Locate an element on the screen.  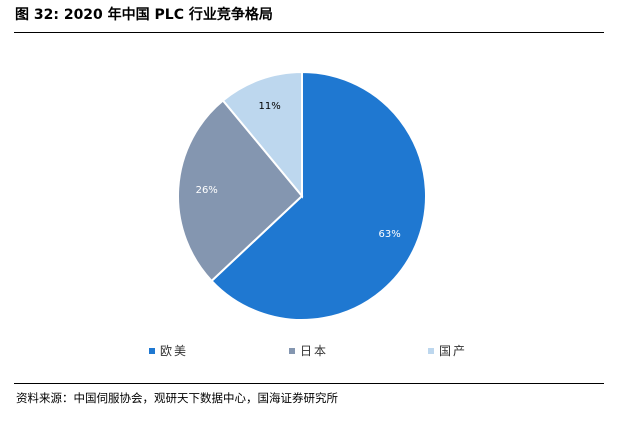
source-divider is located at coordinates (309, 383).